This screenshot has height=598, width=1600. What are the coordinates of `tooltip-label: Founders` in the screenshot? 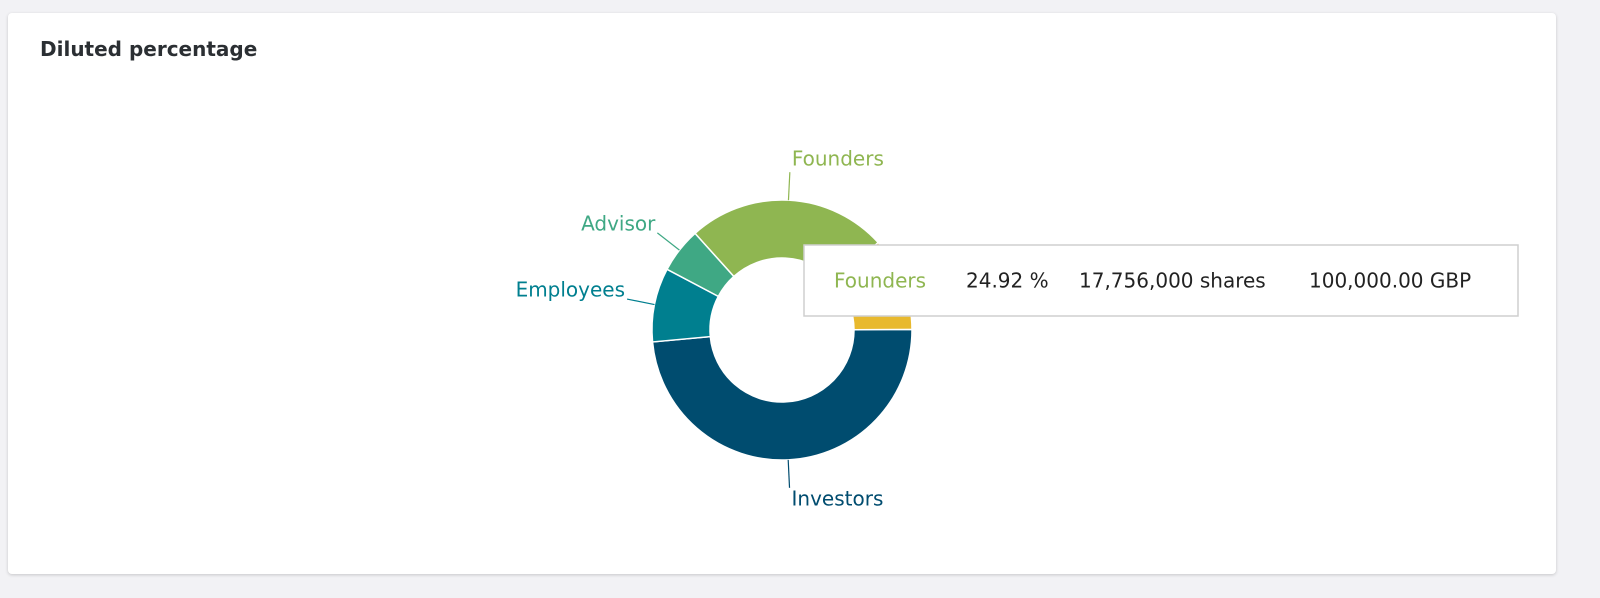 It's located at (880, 281).